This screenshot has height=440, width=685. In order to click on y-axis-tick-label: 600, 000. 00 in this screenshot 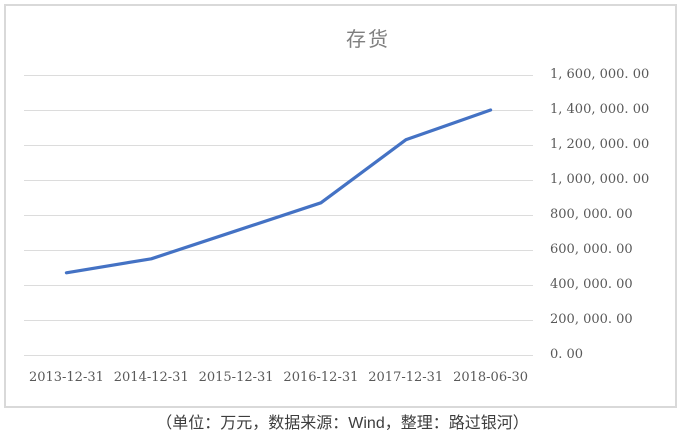, I will do `click(591, 249)`.